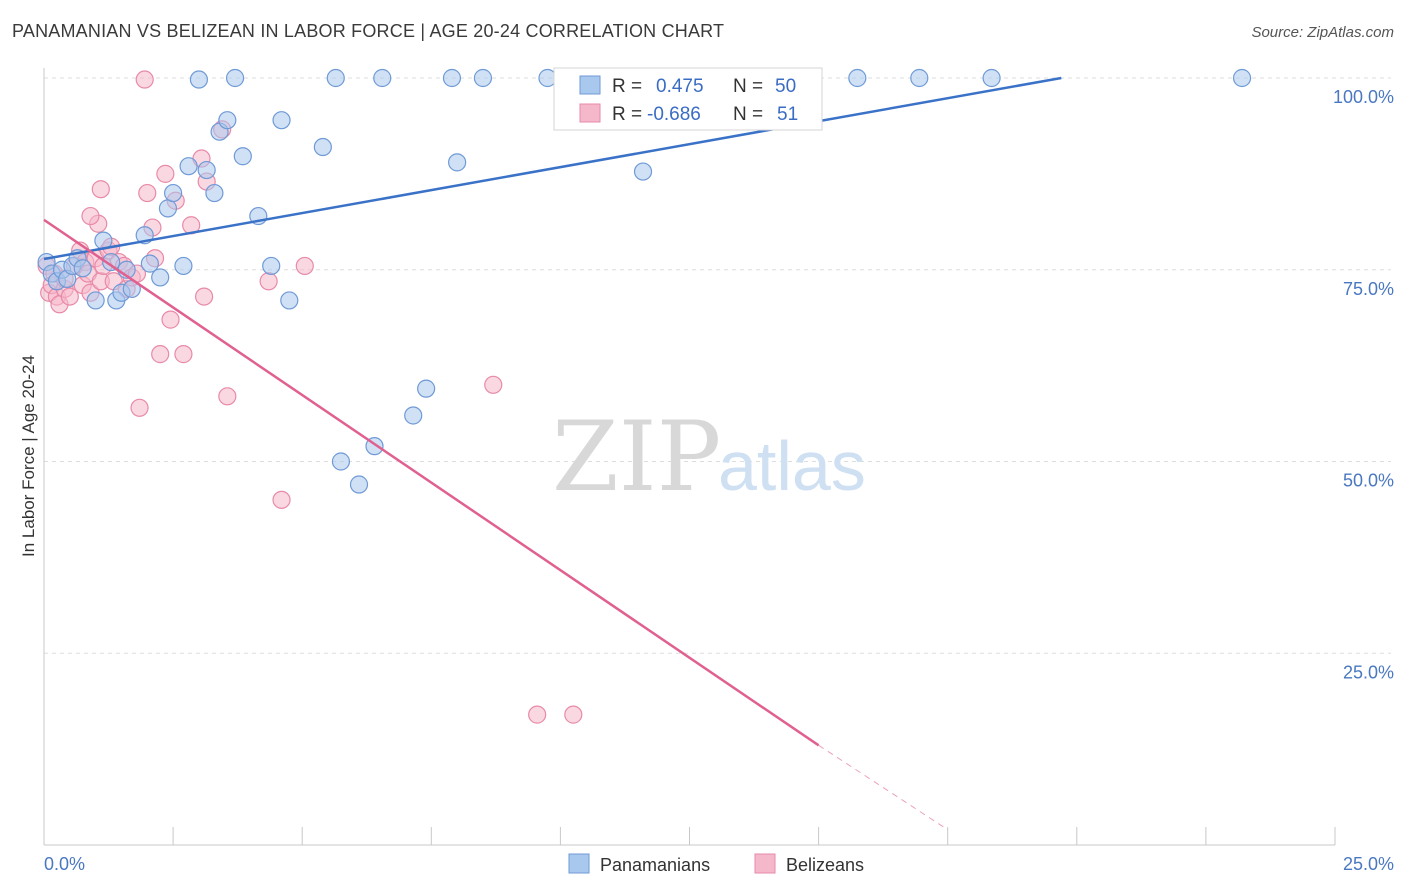  What do you see at coordinates (1363, 97) in the screenshot?
I see `y-tick-label-100: 100.0%` at bounding box center [1363, 97].